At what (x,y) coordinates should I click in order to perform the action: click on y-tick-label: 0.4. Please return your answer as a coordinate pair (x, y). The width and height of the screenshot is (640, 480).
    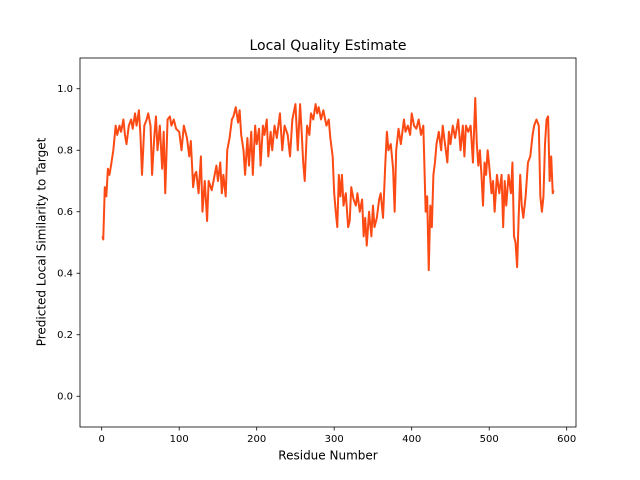
    Looking at the image, I should click on (65, 273).